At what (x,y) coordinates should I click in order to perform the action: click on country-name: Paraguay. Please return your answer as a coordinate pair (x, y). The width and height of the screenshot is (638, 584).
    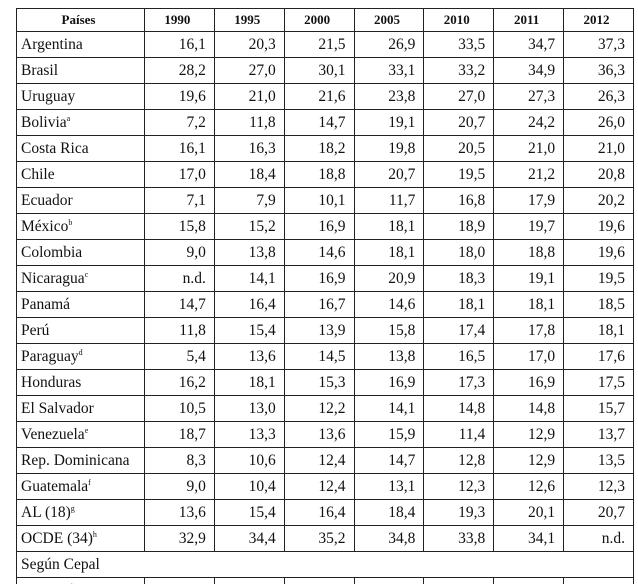
    Looking at the image, I should click on (50, 356).